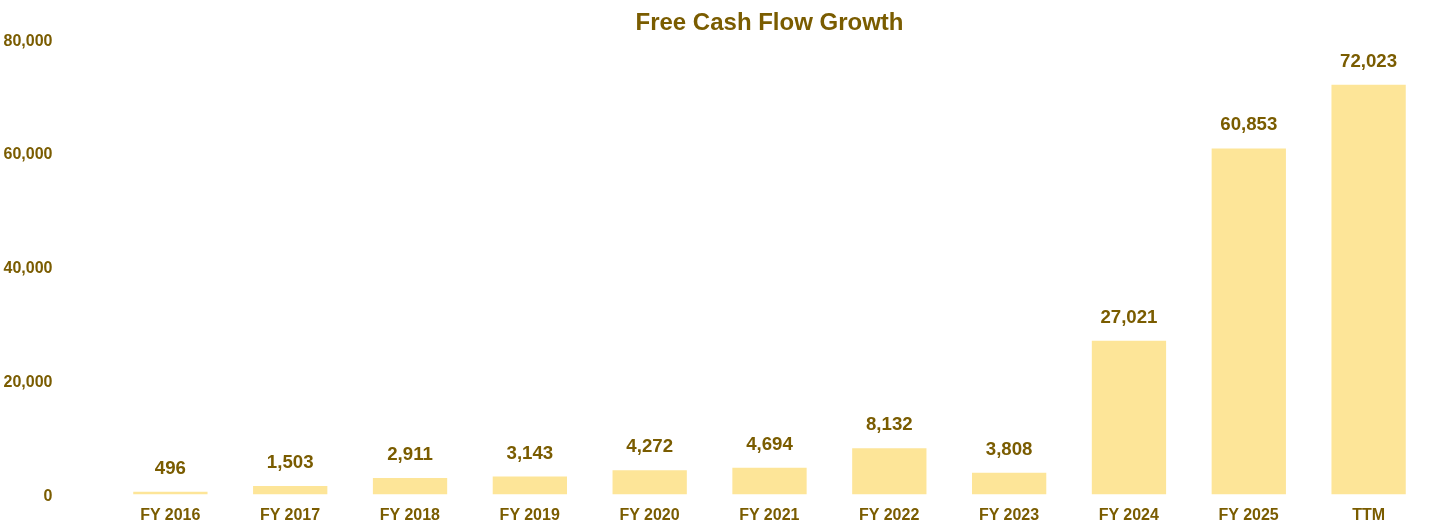  What do you see at coordinates (410, 453) in the screenshot?
I see `data-label: 2,911` at bounding box center [410, 453].